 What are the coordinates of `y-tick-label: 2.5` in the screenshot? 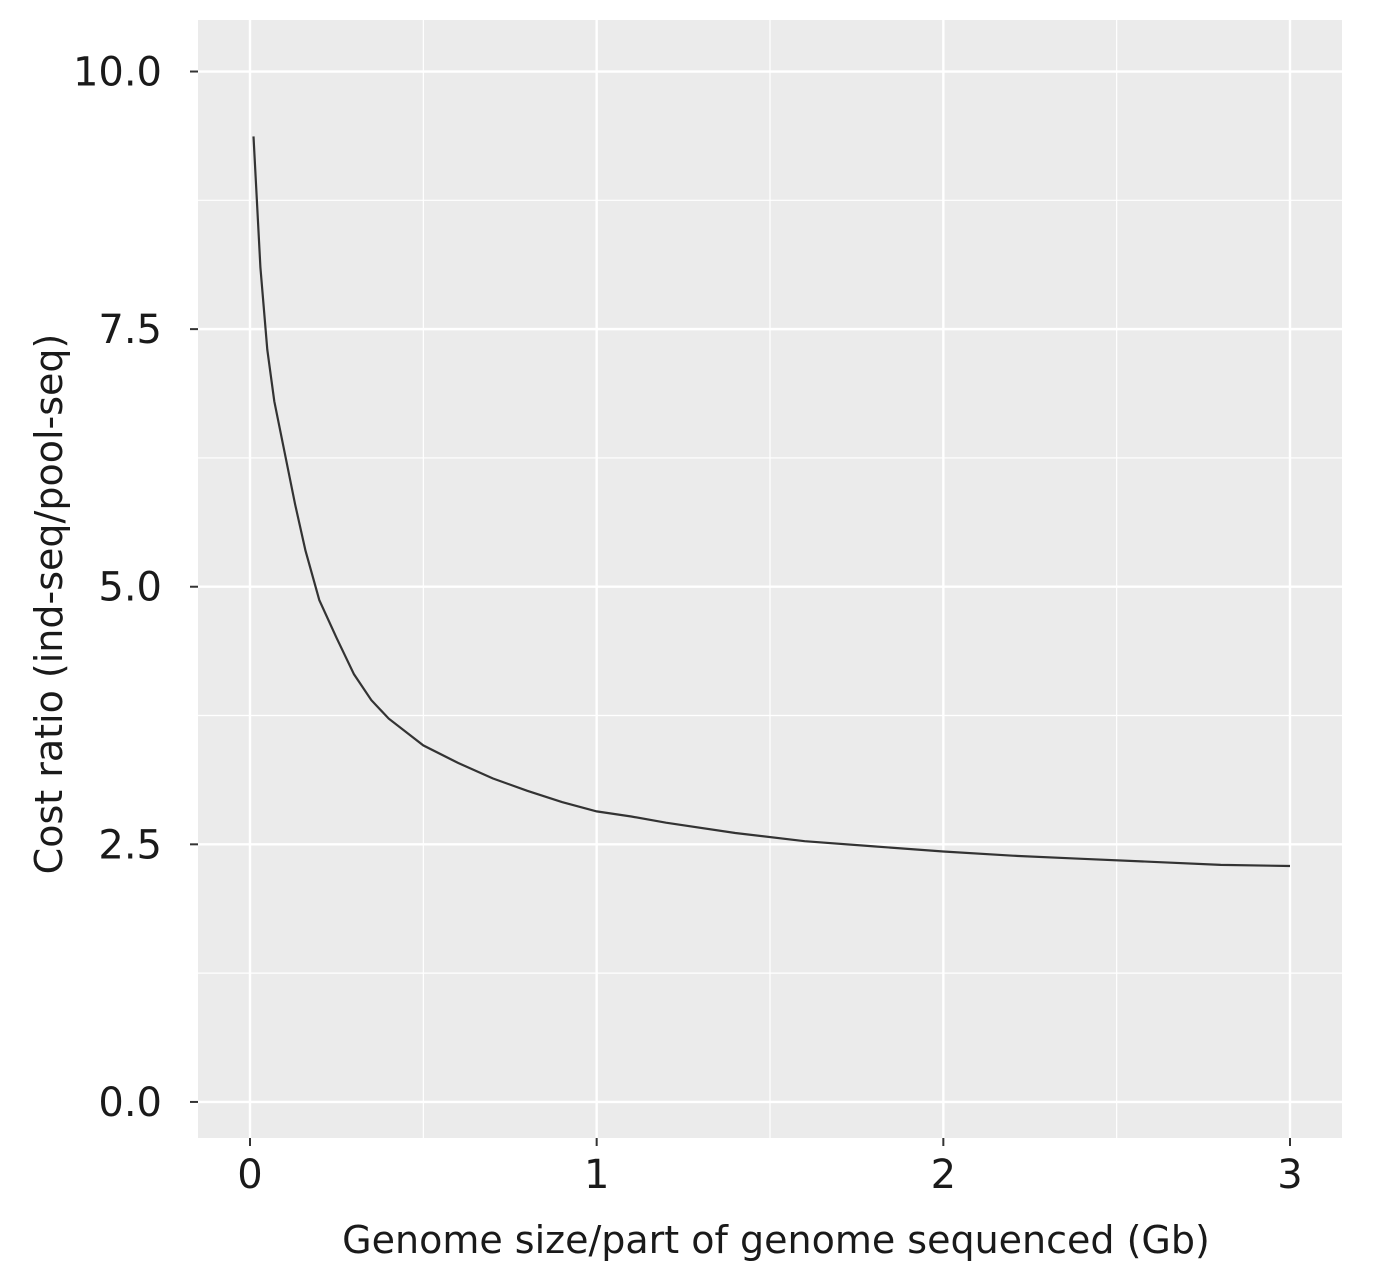 It's located at (130, 845).